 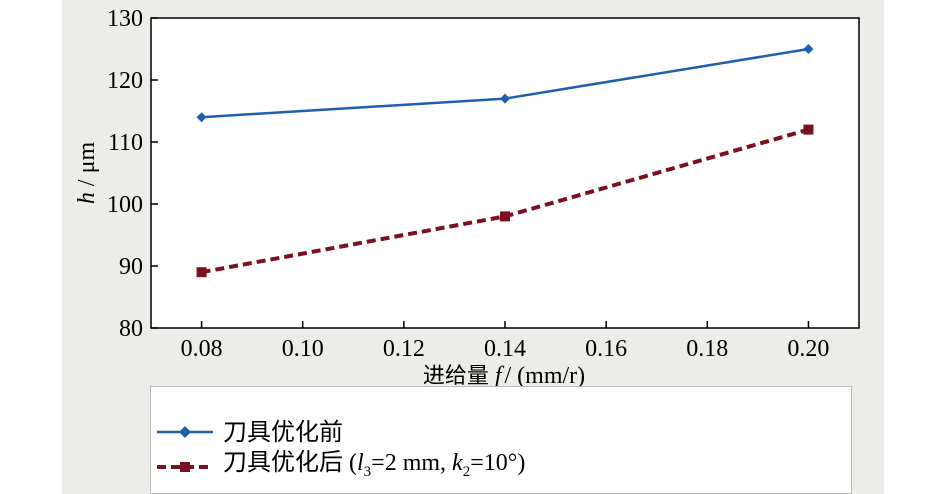 What do you see at coordinates (303, 349) in the screenshot?
I see `x-tick-label: 0.10` at bounding box center [303, 349].